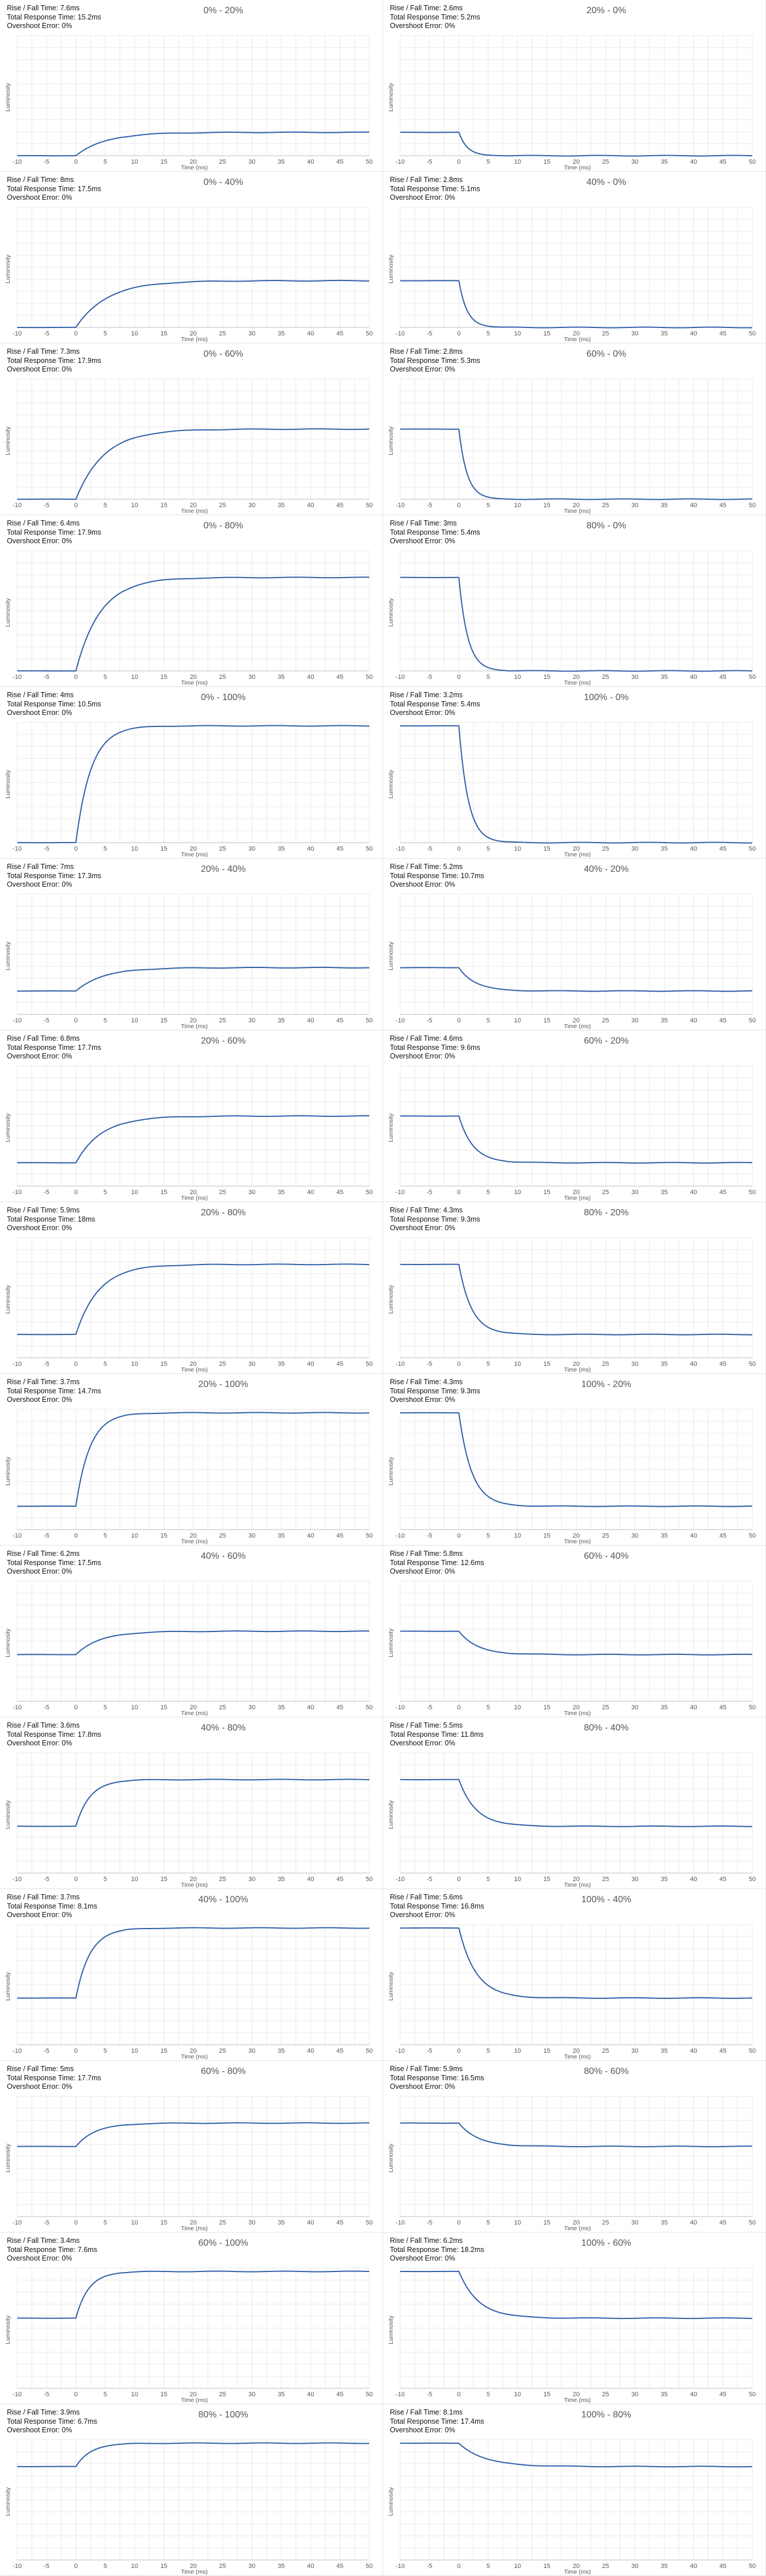 The height and width of the screenshot is (2576, 766). I want to click on rise-fall-time: Rise / Fall Time: 4.3ms, so click(435, 1210).